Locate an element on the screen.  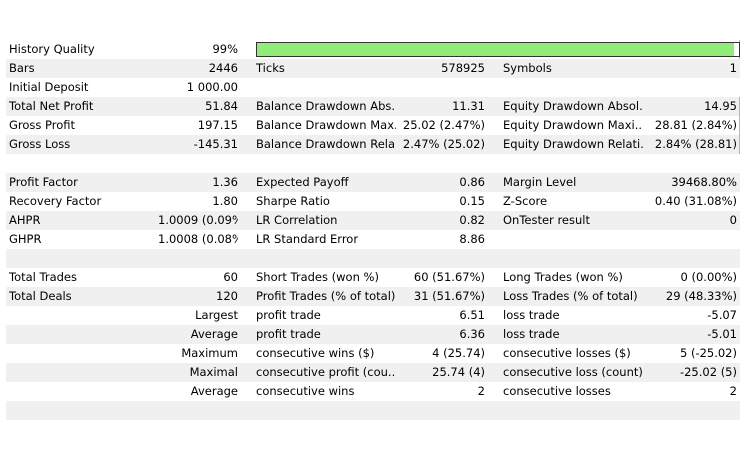
largest-c0-label: Largest is located at coordinates (216, 315).